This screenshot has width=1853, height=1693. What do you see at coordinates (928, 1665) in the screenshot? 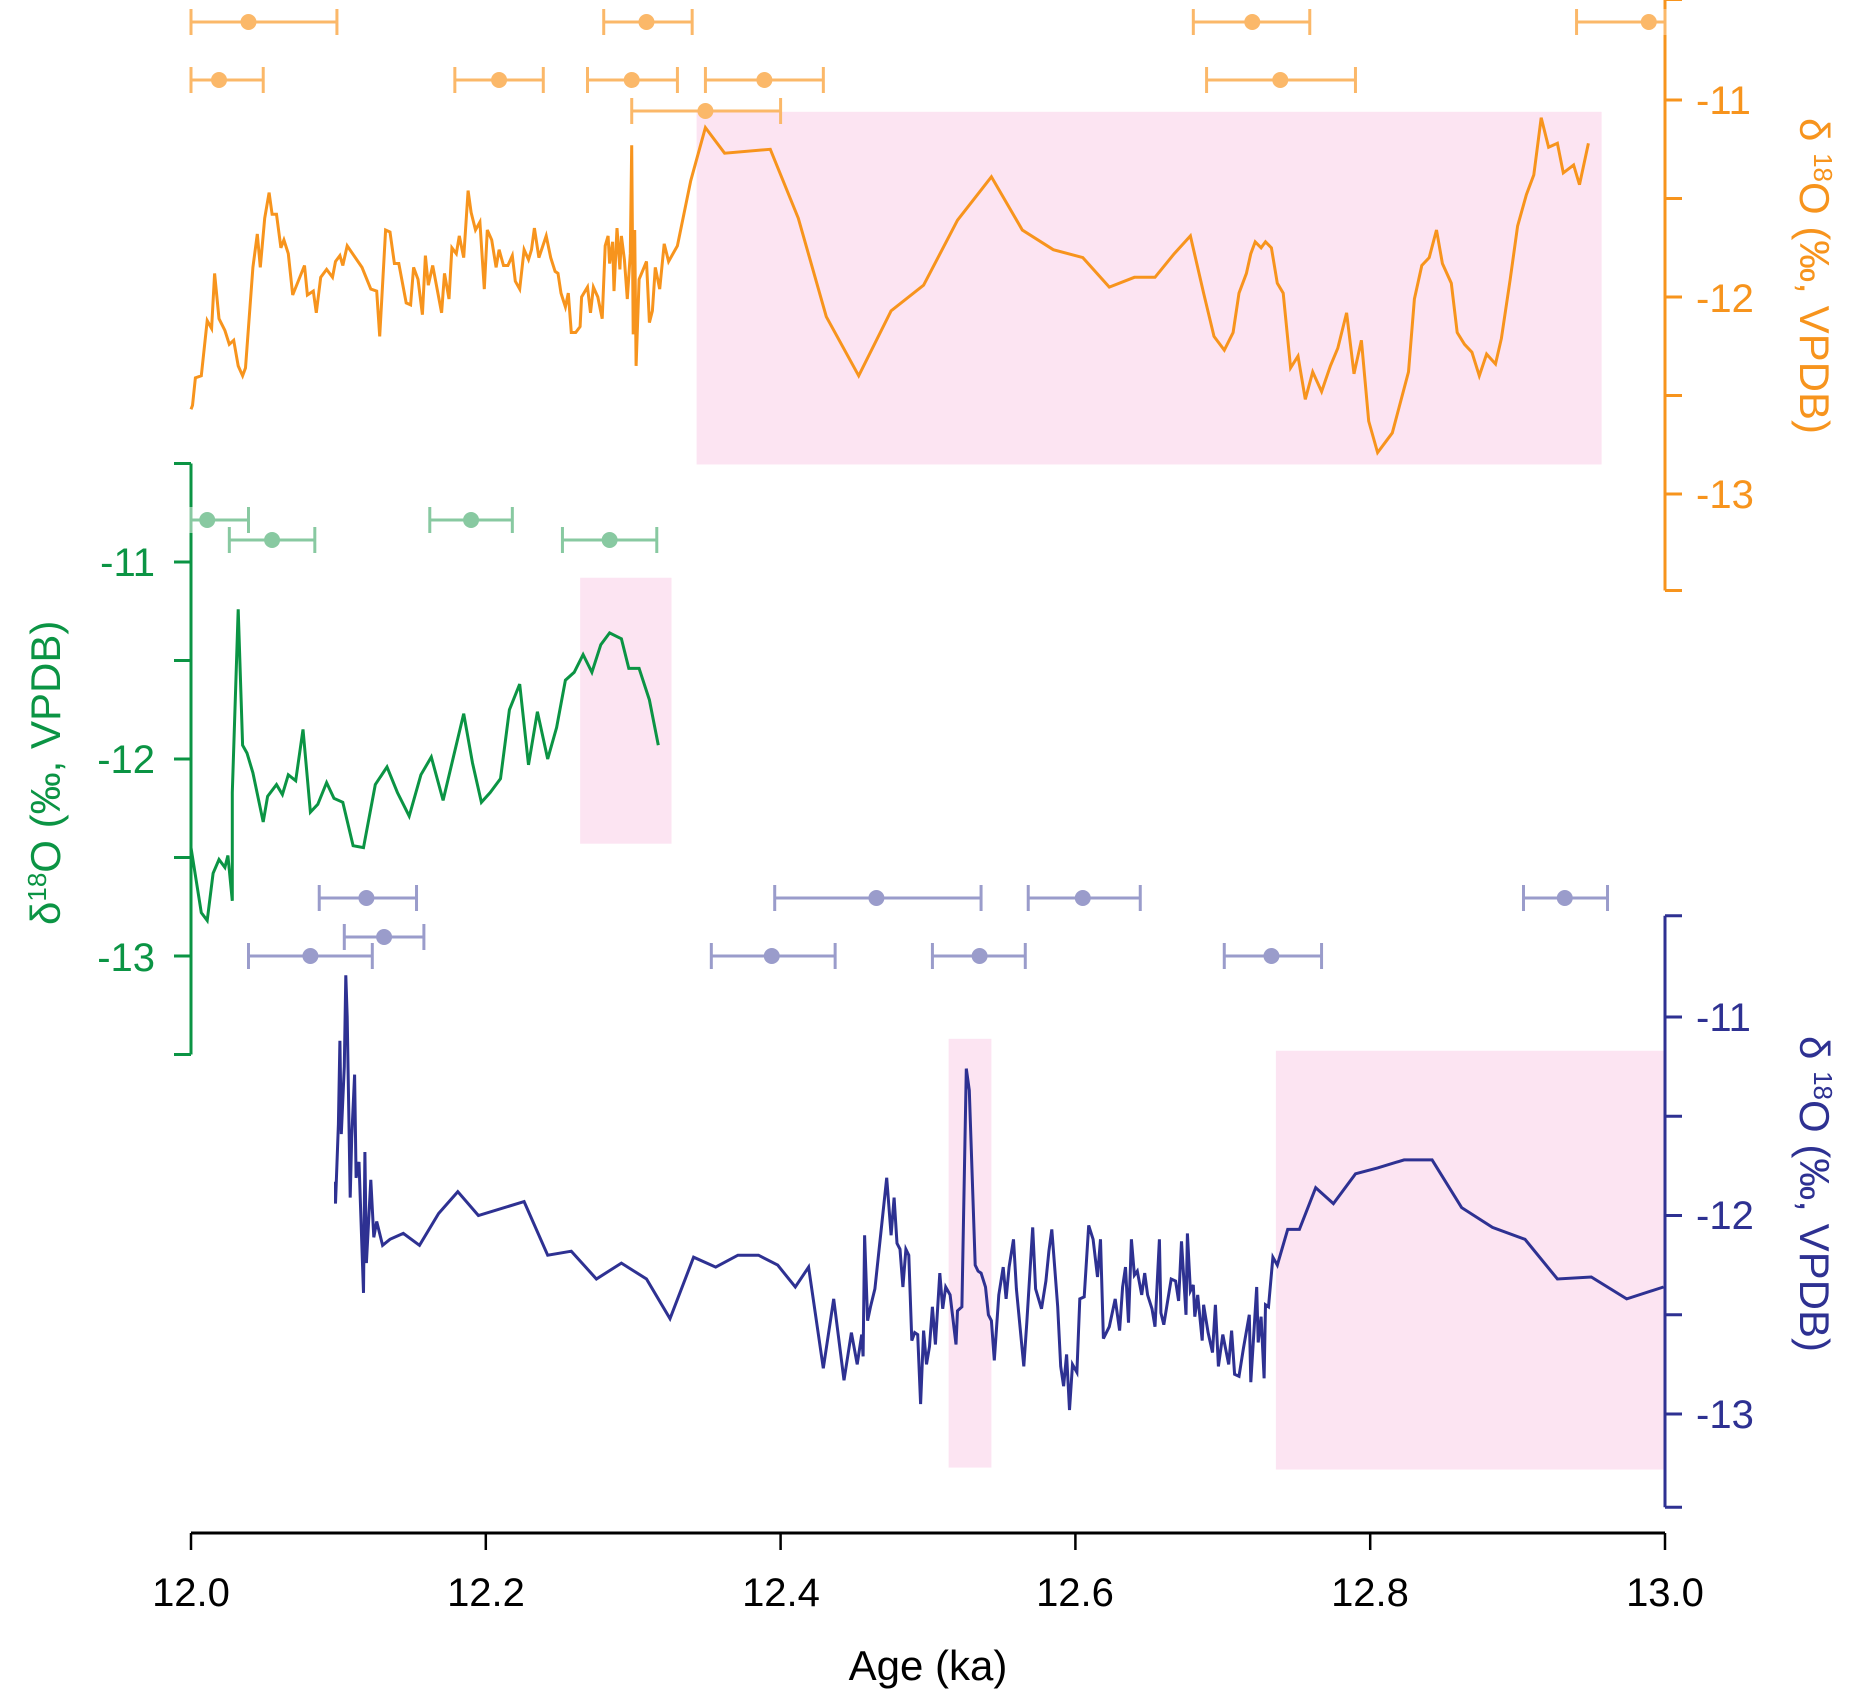
I see `x-axis-title: Age (ka)` at bounding box center [928, 1665].